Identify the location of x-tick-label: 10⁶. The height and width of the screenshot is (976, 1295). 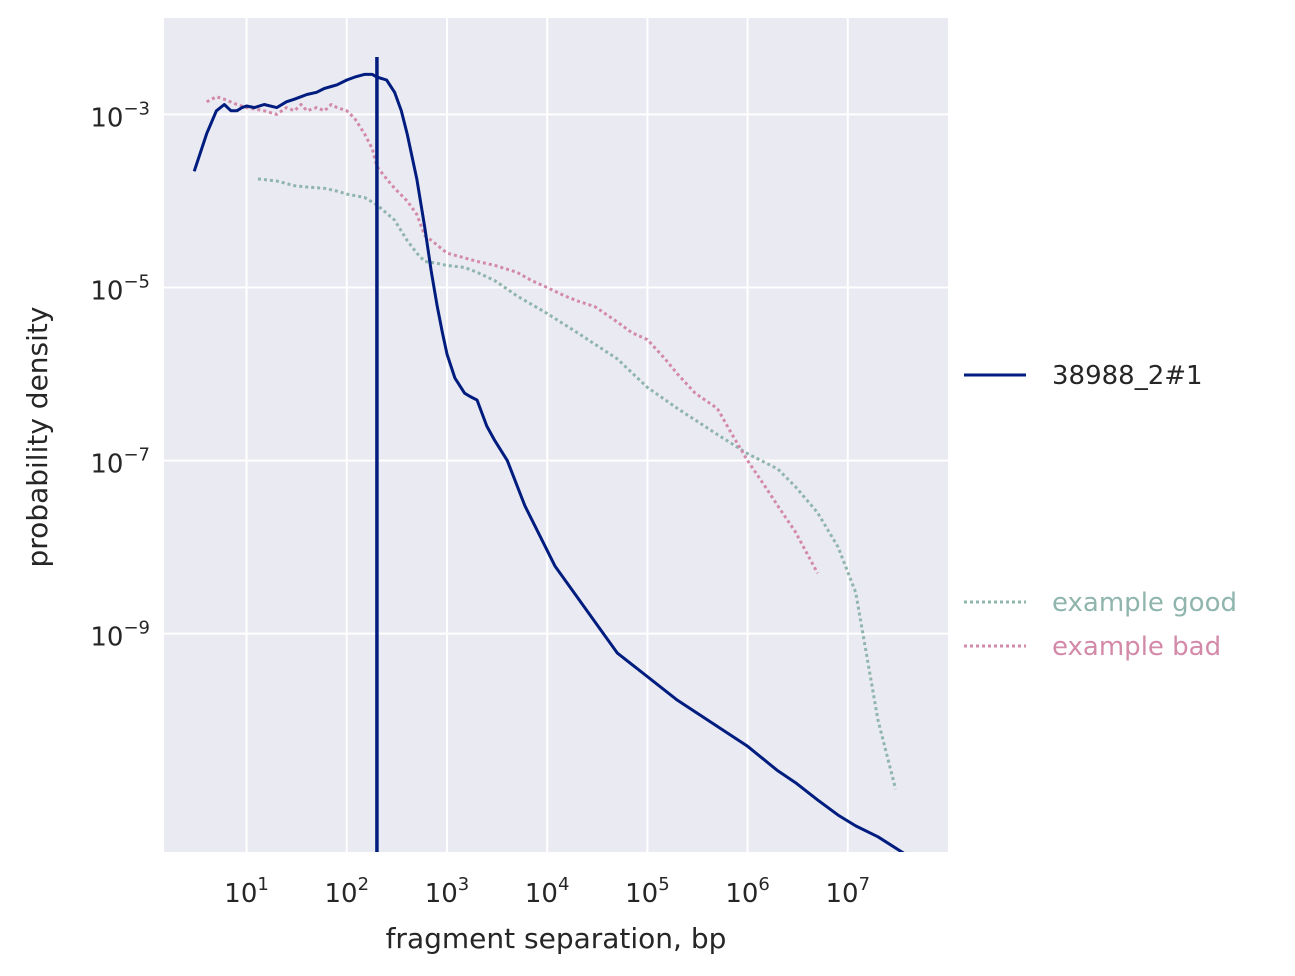
(747, 891).